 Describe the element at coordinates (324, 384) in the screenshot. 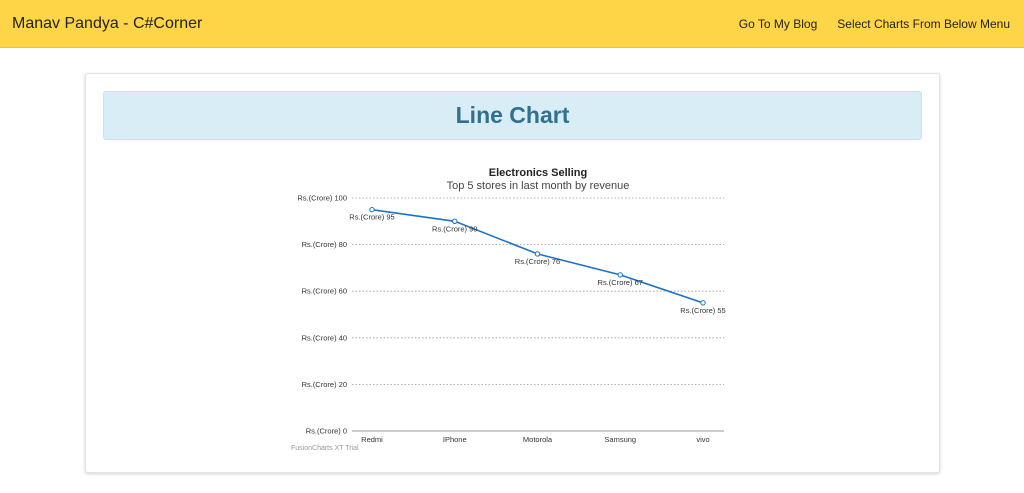

I see `y-tick-label: Rs.(Crore) 20` at that location.